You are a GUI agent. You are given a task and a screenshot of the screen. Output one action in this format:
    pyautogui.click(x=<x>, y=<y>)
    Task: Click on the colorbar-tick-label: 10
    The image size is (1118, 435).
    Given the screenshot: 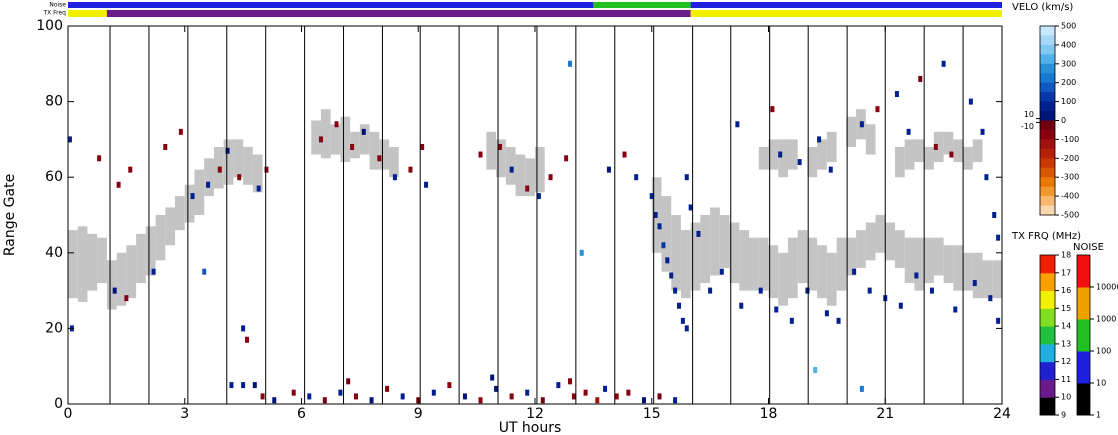 What is the action you would take?
    pyautogui.click(x=1066, y=397)
    